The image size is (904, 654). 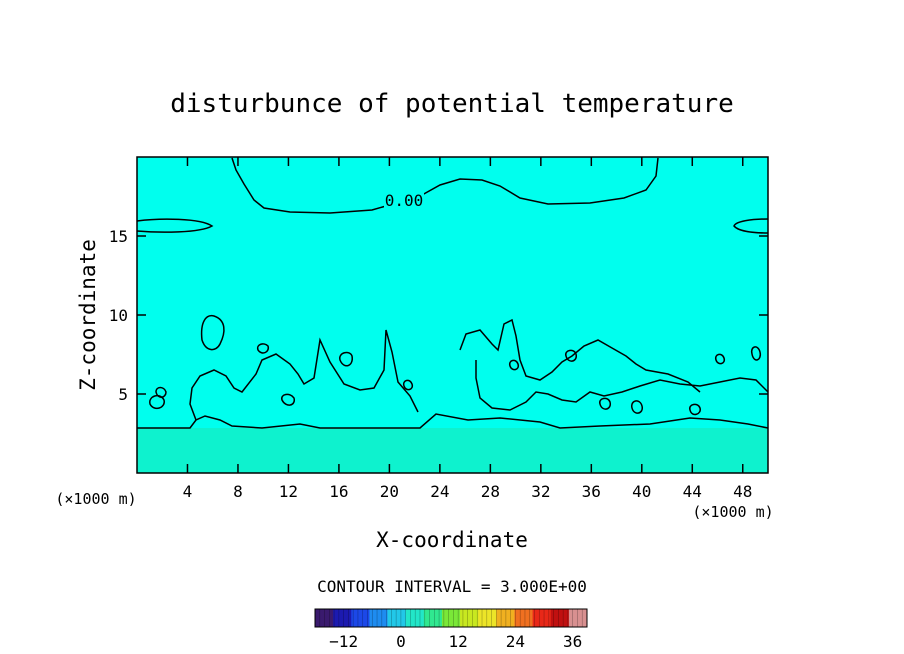 What do you see at coordinates (401, 641) in the screenshot?
I see `colorbar-tick-label: 0` at bounding box center [401, 641].